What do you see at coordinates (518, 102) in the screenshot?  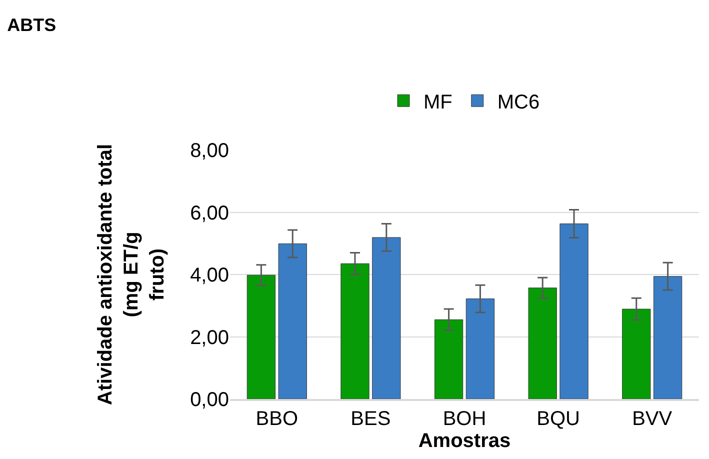 I see `legend-label: MC6` at bounding box center [518, 102].